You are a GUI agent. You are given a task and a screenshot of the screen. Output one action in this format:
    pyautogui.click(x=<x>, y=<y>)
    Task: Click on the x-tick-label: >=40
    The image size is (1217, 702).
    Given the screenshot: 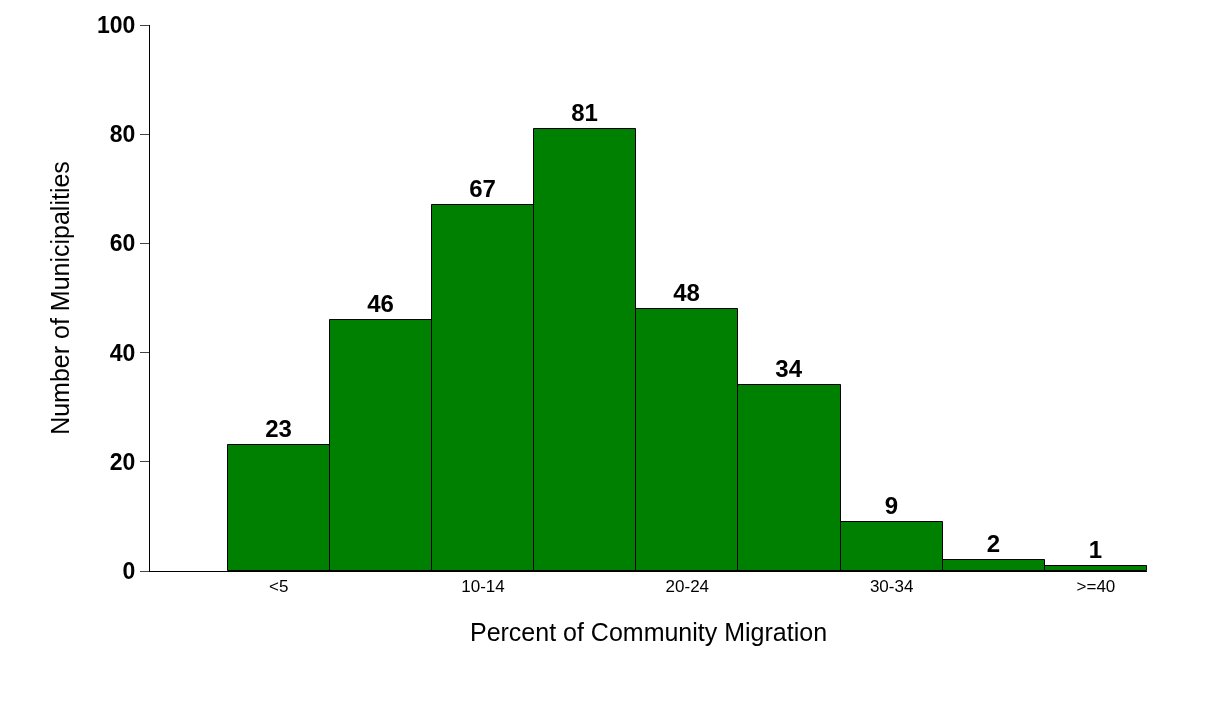 What is the action you would take?
    pyautogui.click(x=1096, y=587)
    